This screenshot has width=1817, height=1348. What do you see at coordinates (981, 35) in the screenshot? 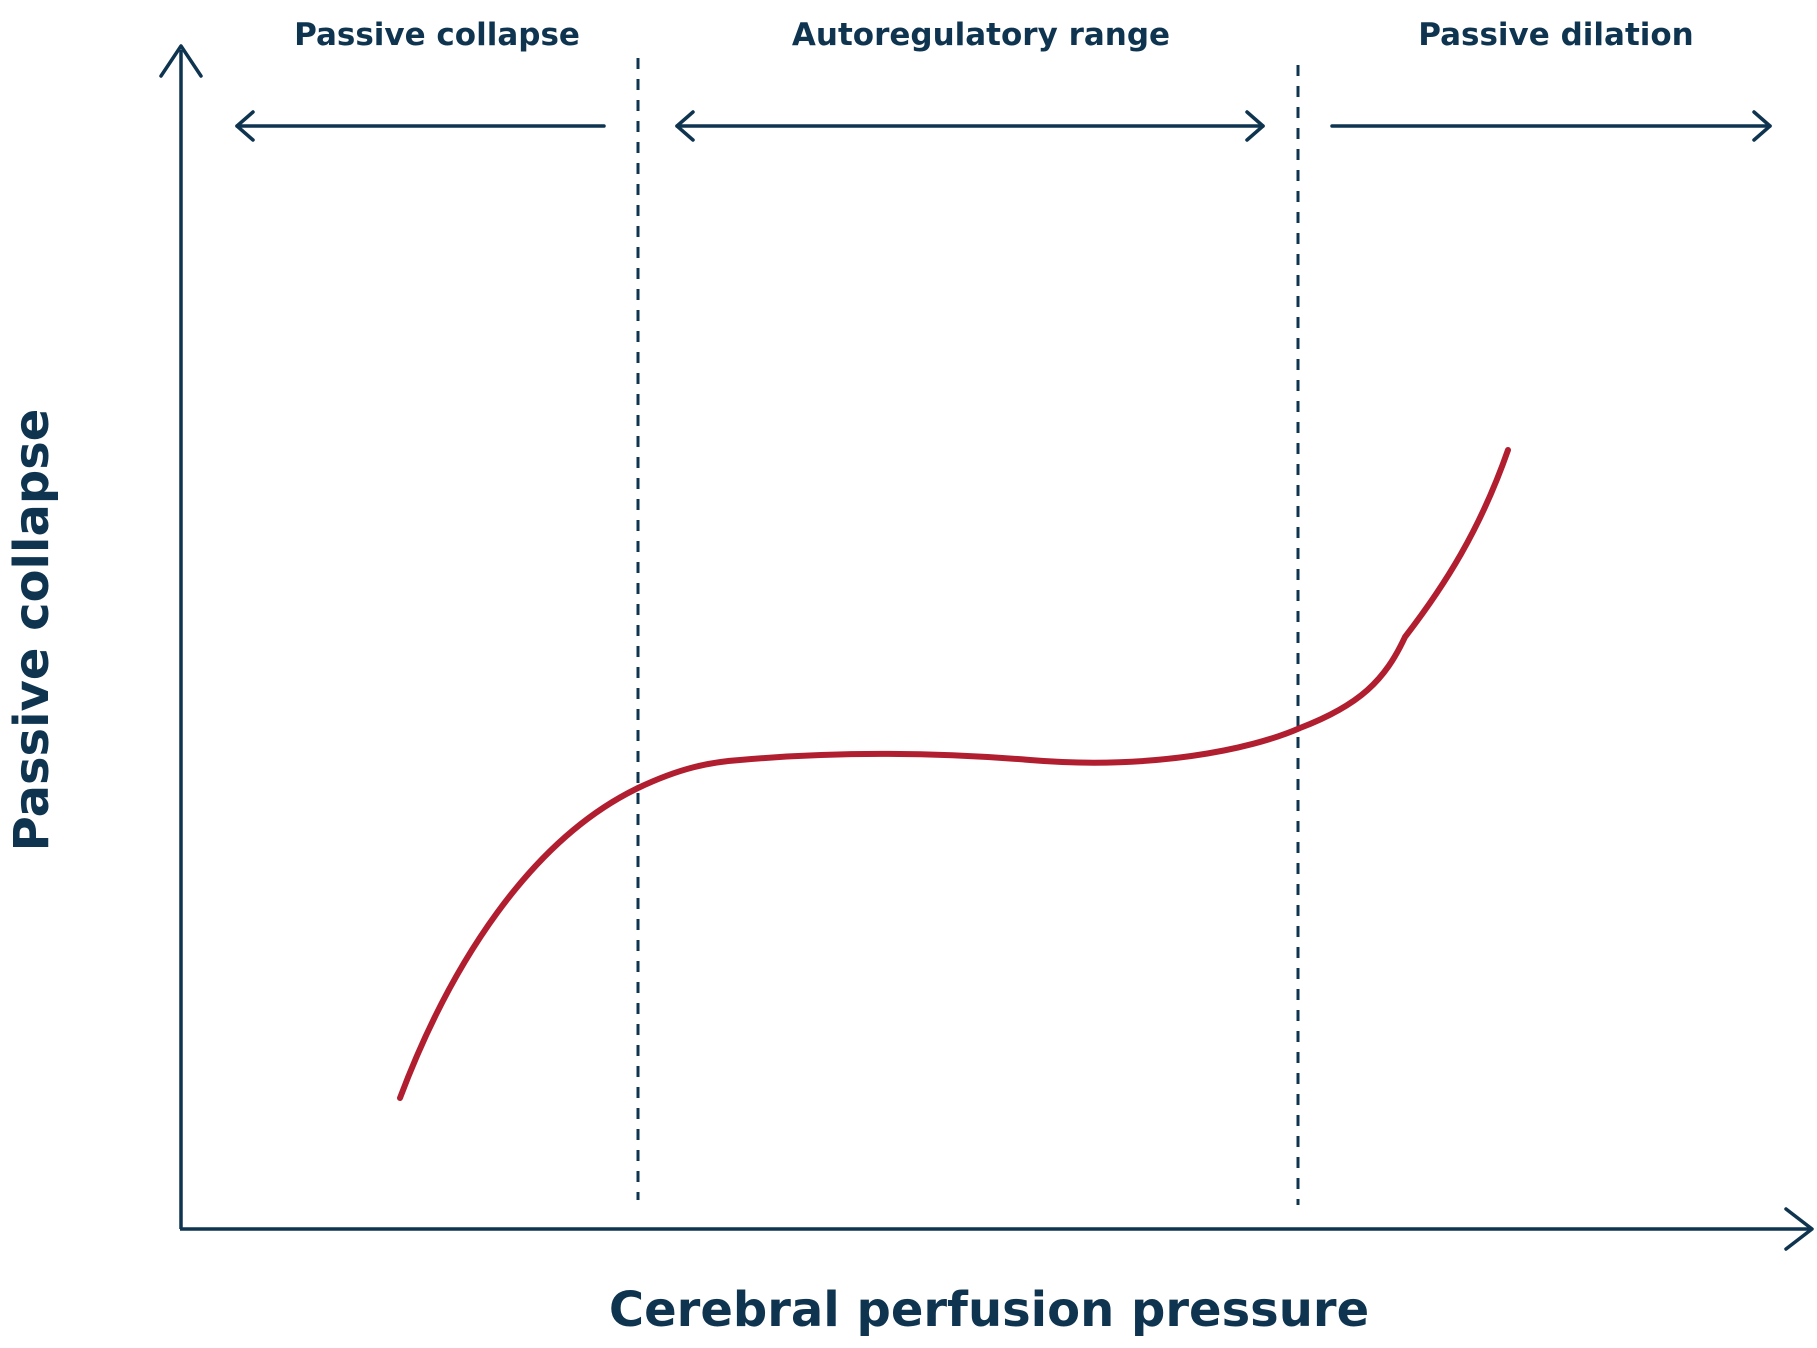
I see `region-label-autoregulatory-range: Autoregulatory range` at bounding box center [981, 35].